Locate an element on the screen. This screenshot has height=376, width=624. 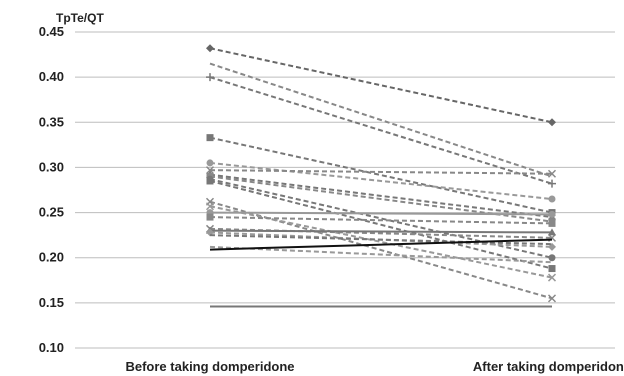
y-tick-label: 0.20 is located at coordinates (51, 257).